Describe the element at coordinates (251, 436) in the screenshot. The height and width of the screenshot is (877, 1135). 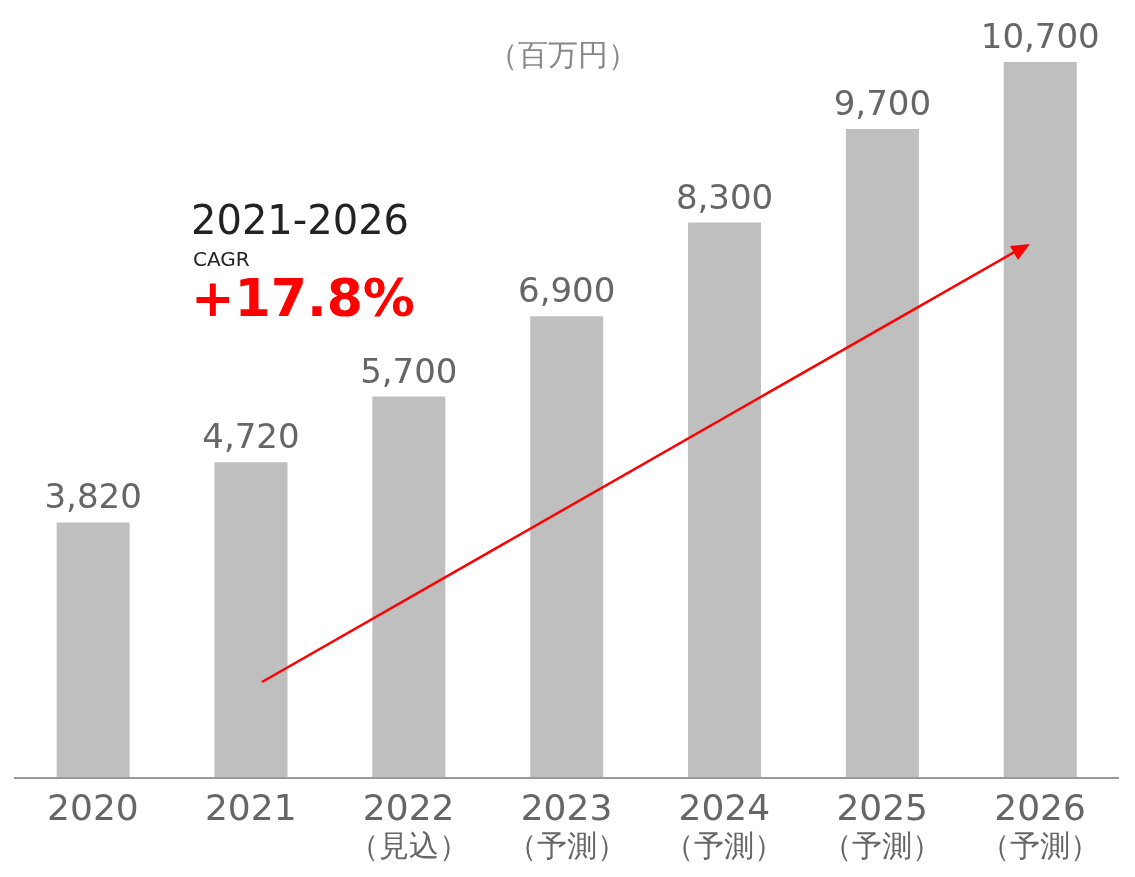
I see `data-label: 4,720` at that location.